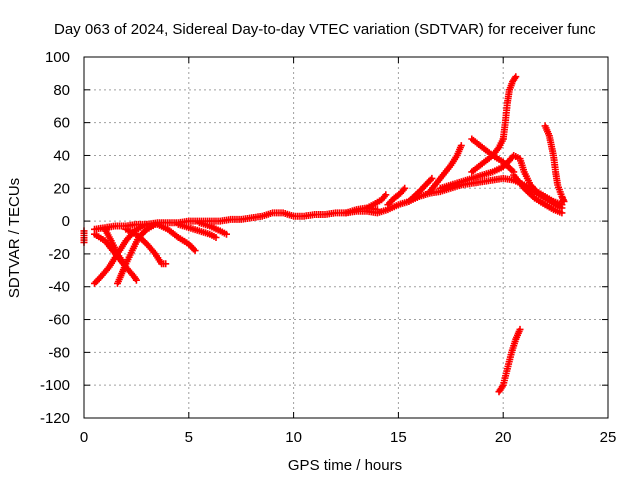  What do you see at coordinates (59, 352) in the screenshot?
I see `y-tick-label: -80` at bounding box center [59, 352].